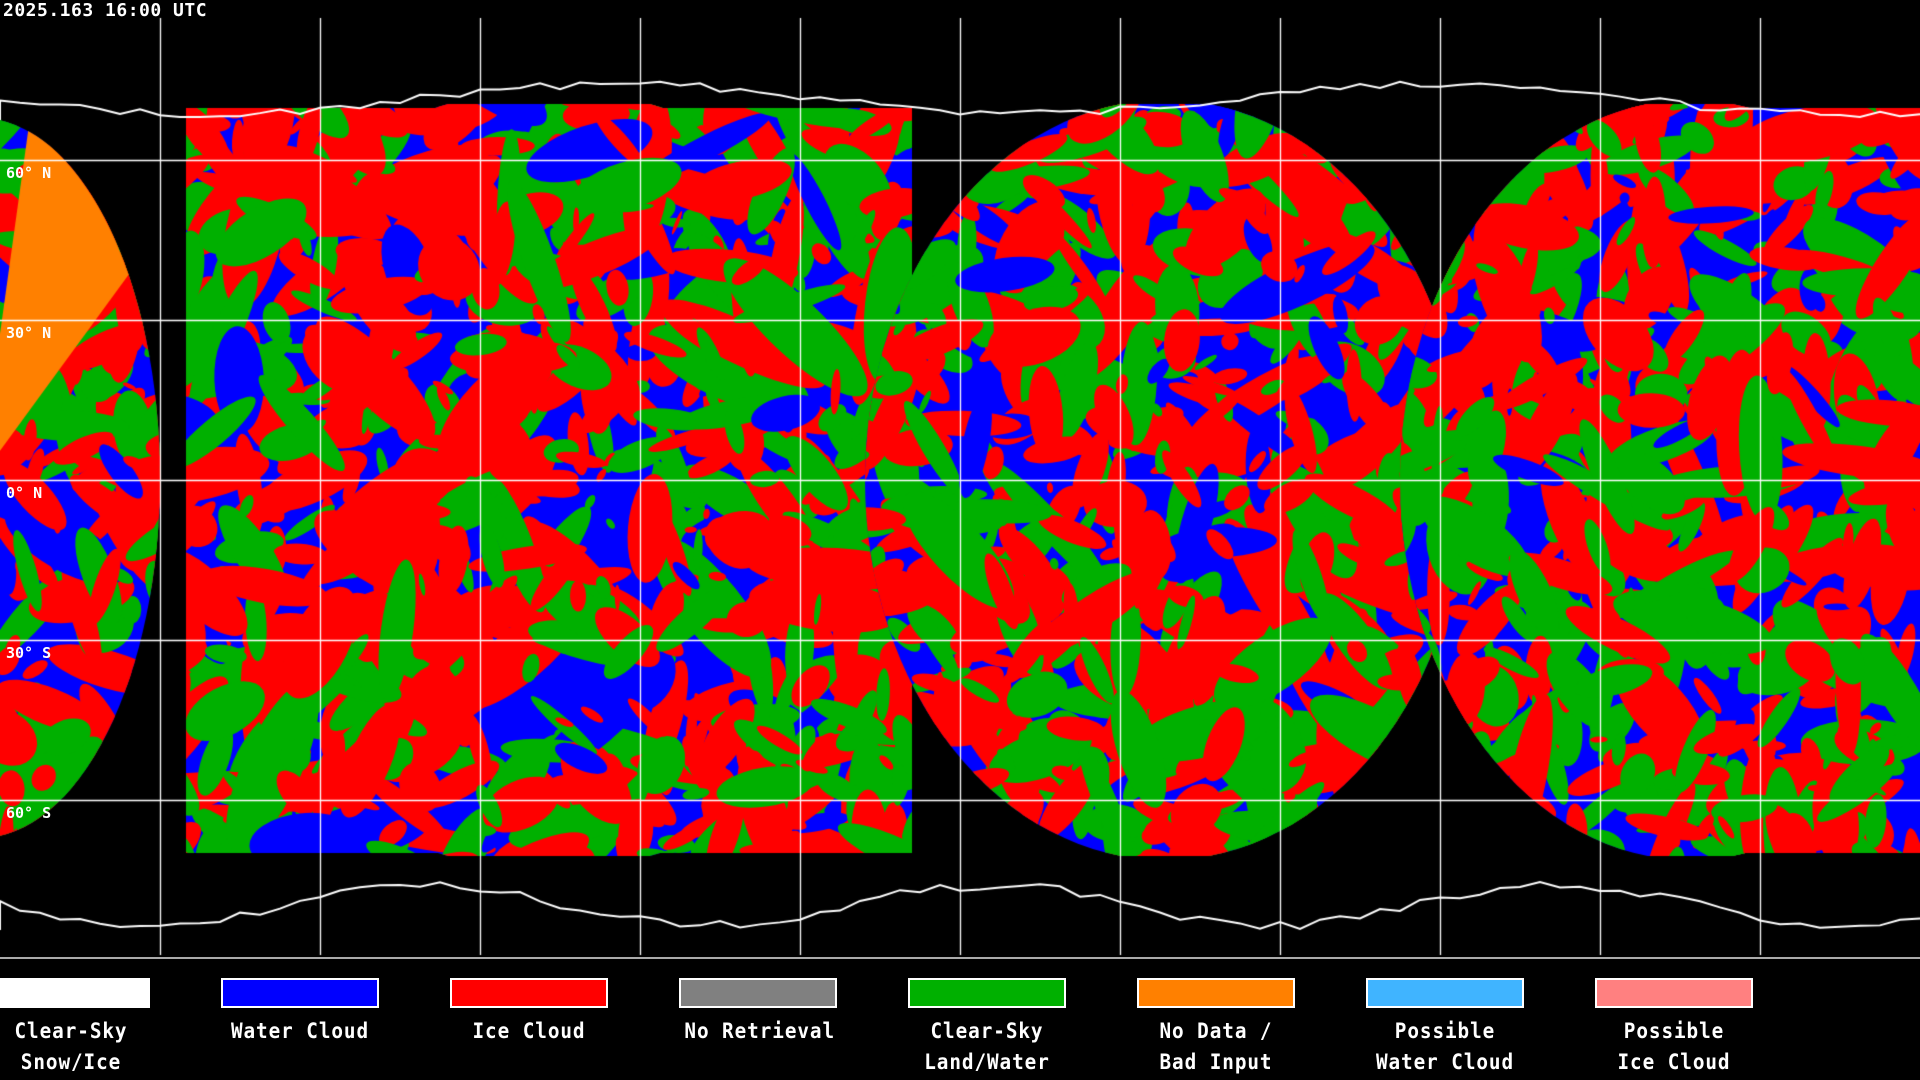 This screenshot has height=1080, width=1920. Describe the element at coordinates (105, 10) in the screenshot. I see `timestamp-title: 2025.163 16:00 UTC` at that location.